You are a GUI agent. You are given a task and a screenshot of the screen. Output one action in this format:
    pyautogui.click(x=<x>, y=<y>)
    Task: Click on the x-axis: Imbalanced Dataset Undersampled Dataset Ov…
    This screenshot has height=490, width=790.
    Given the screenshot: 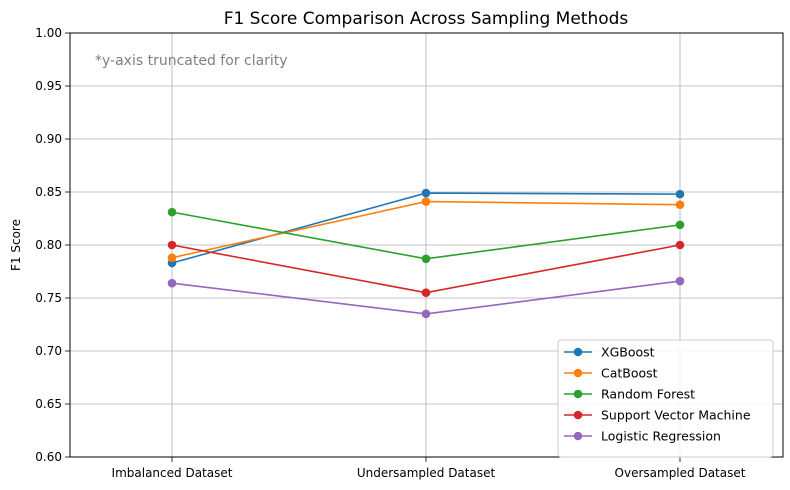 What is the action you would take?
    pyautogui.click(x=429, y=468)
    